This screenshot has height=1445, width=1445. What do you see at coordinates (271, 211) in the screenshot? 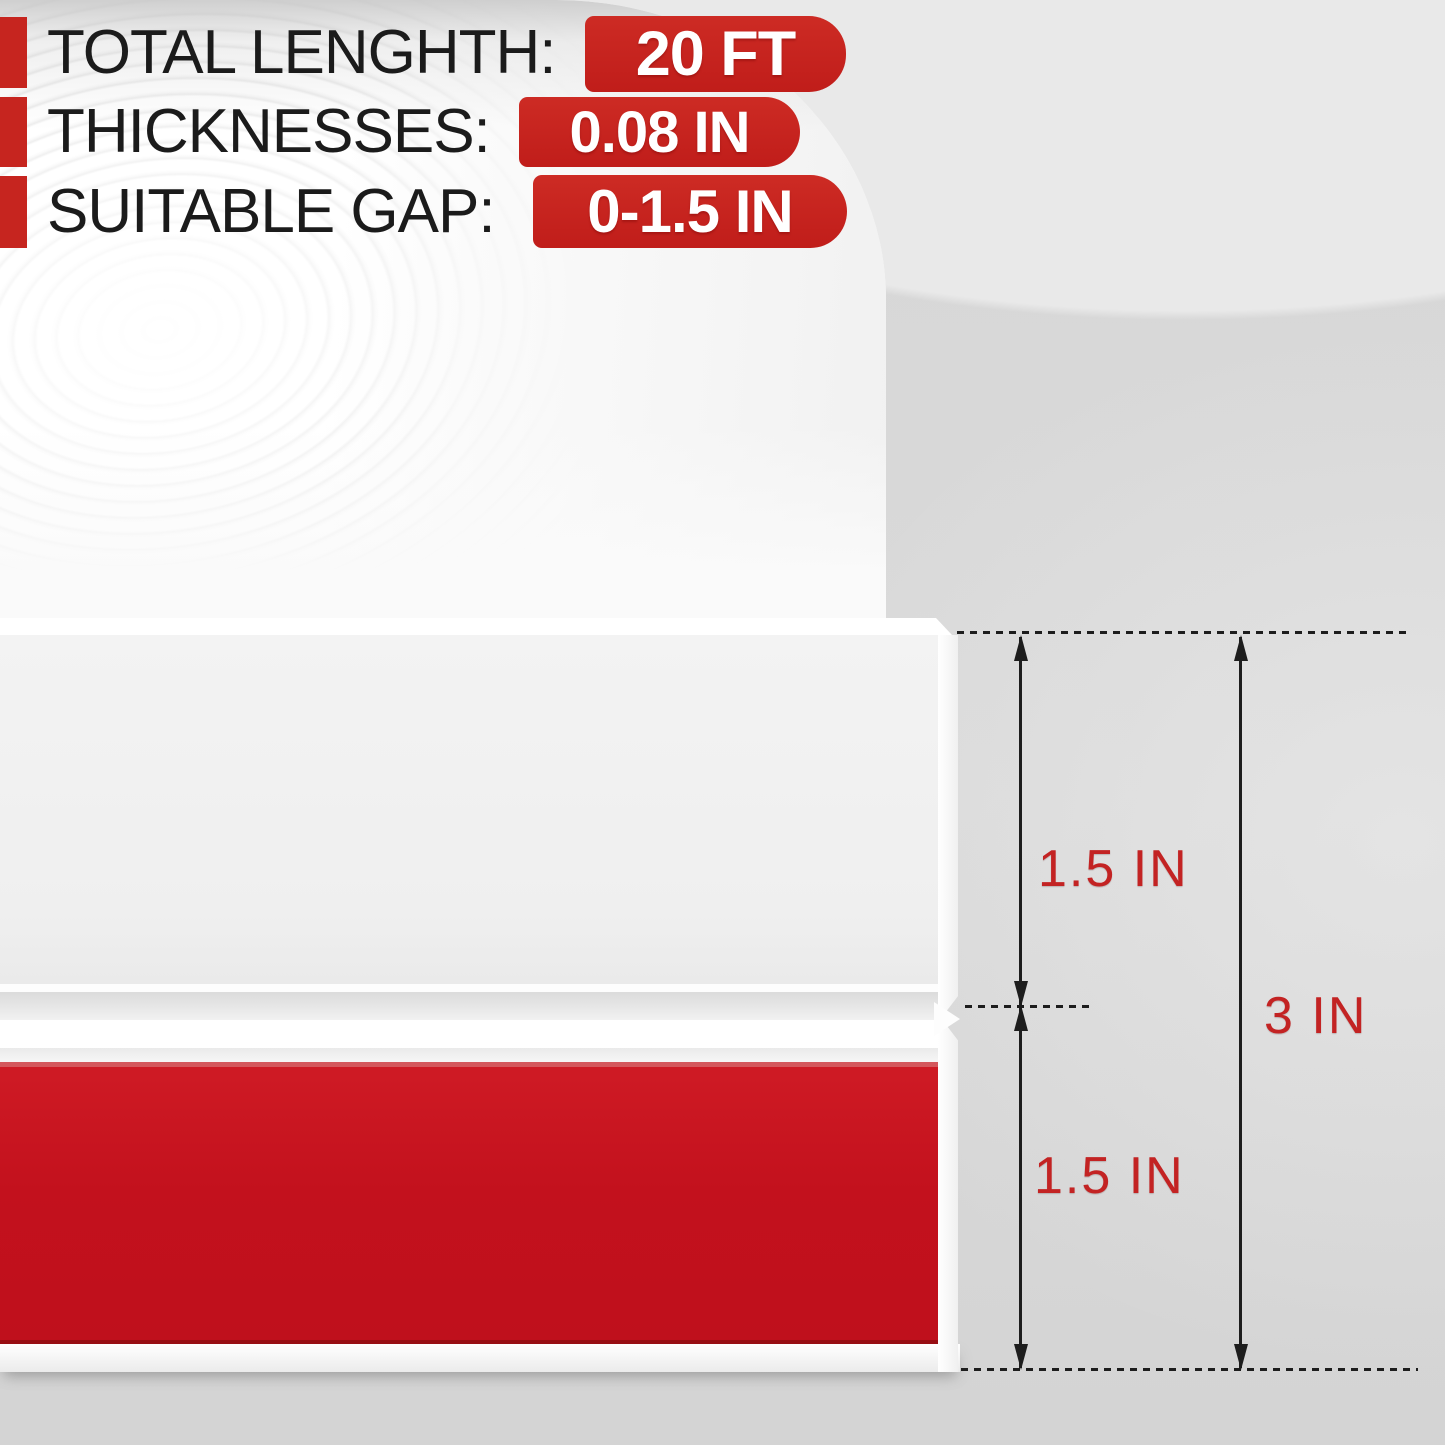
I see `spec-label-suitable-gap: SUITABLE GAP:` at bounding box center [271, 211].